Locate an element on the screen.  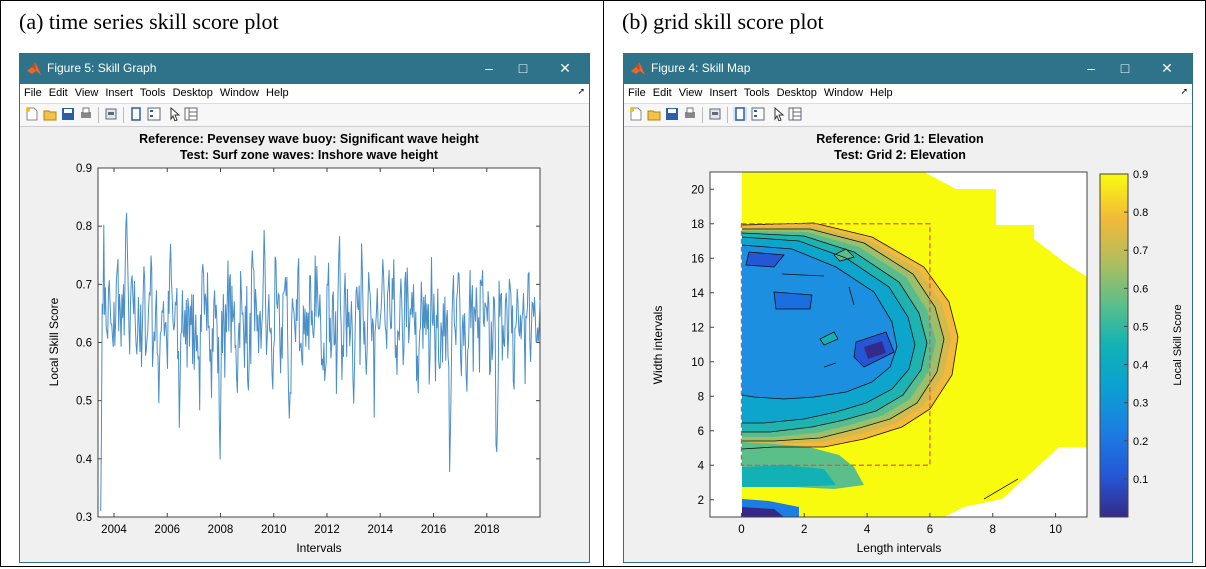
minimize-button-b: – is located at coordinates (1091, 68).